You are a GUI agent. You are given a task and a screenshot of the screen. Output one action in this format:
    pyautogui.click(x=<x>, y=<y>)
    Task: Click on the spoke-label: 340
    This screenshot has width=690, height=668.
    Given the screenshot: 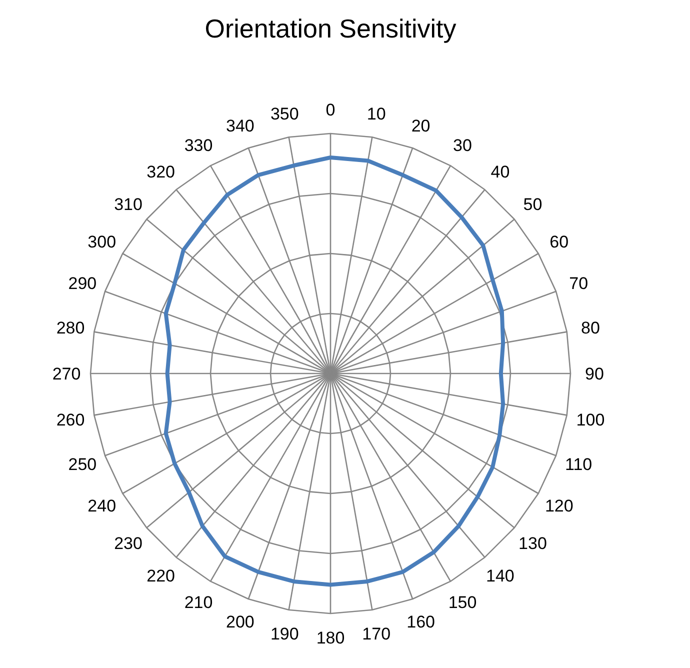 What is the action you would take?
    pyautogui.click(x=240, y=126)
    